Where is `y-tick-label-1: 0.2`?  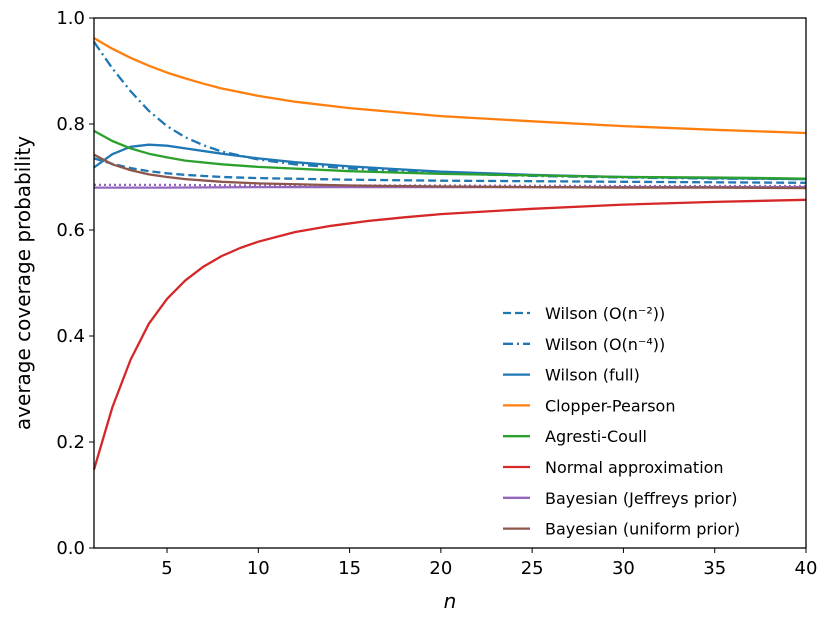 y-tick-label-1: 0.2 is located at coordinates (70, 442).